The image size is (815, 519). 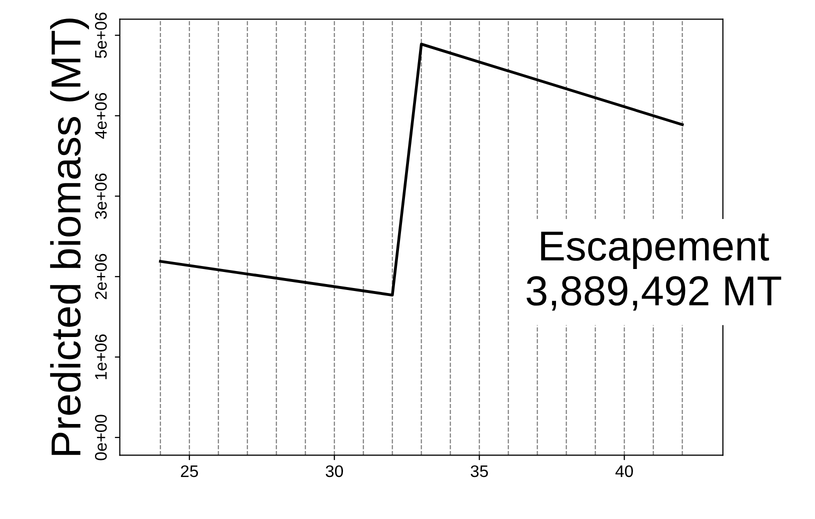 What do you see at coordinates (479, 471) in the screenshot?
I see `x-tick-label: 35` at bounding box center [479, 471].